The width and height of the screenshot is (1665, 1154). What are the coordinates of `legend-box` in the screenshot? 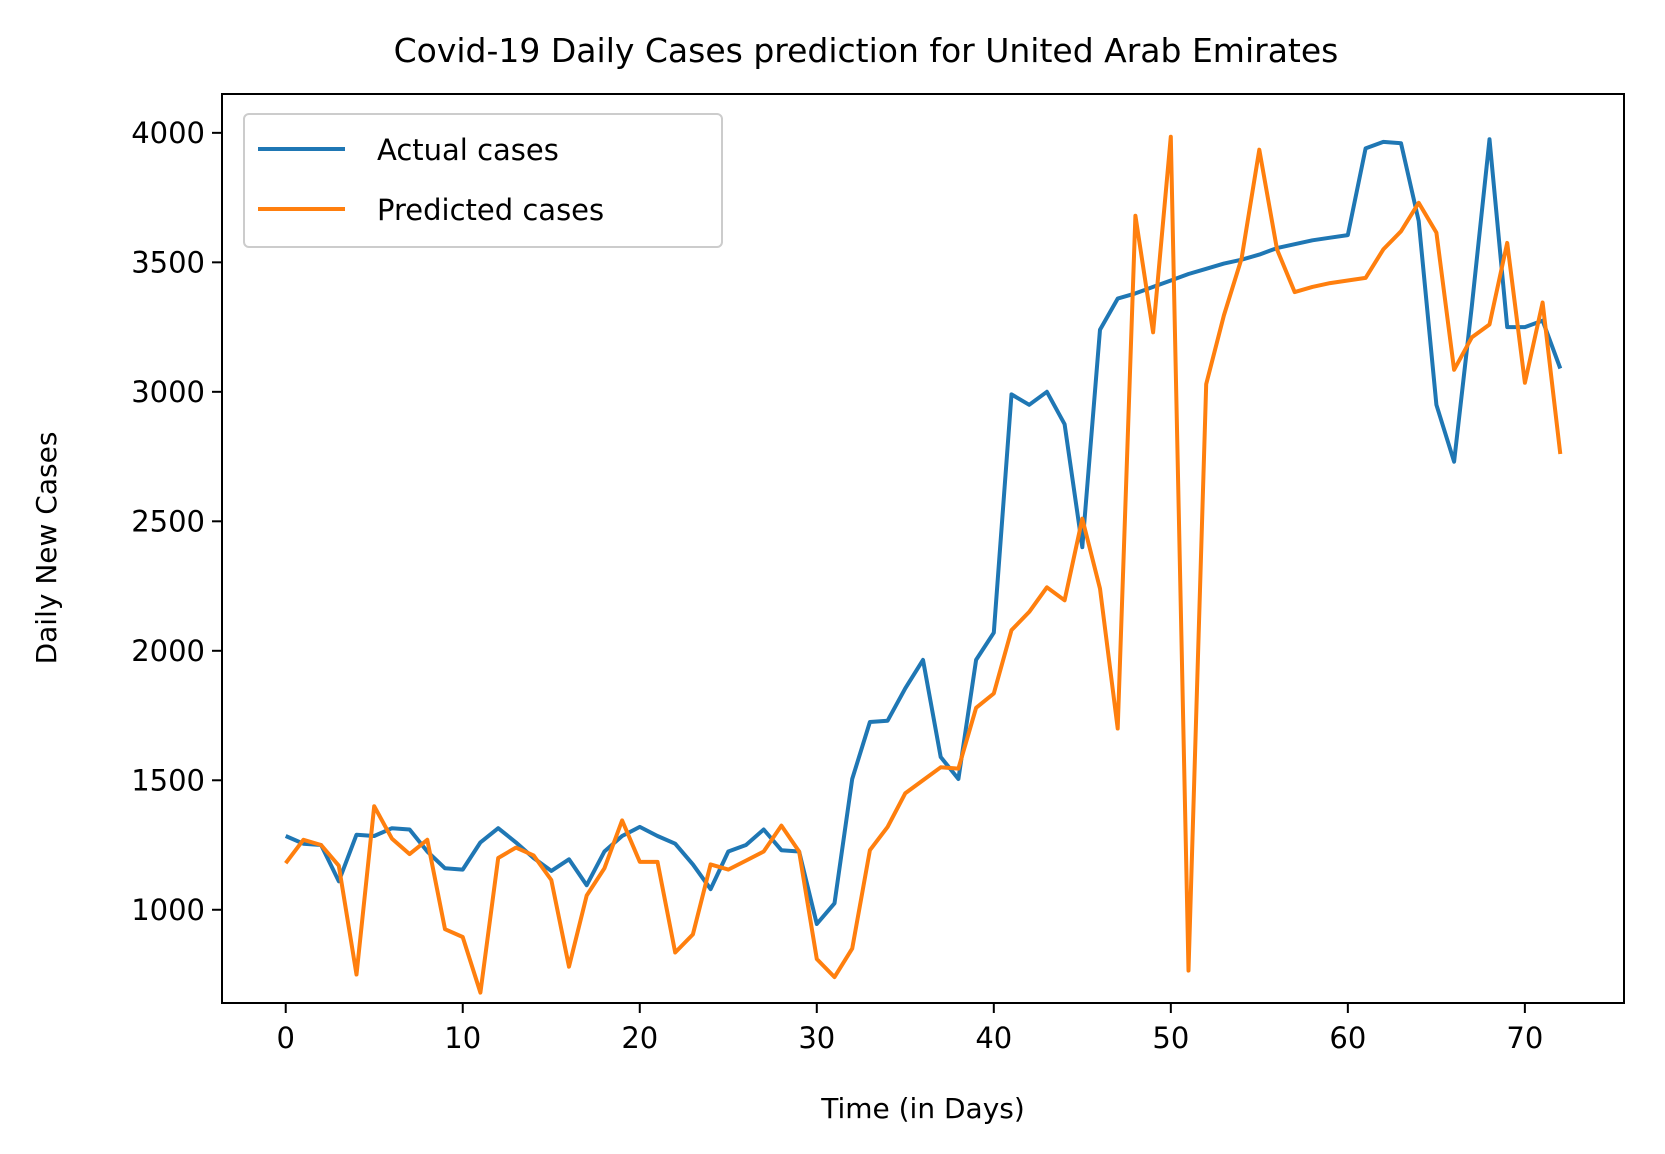 It's located at (483, 180).